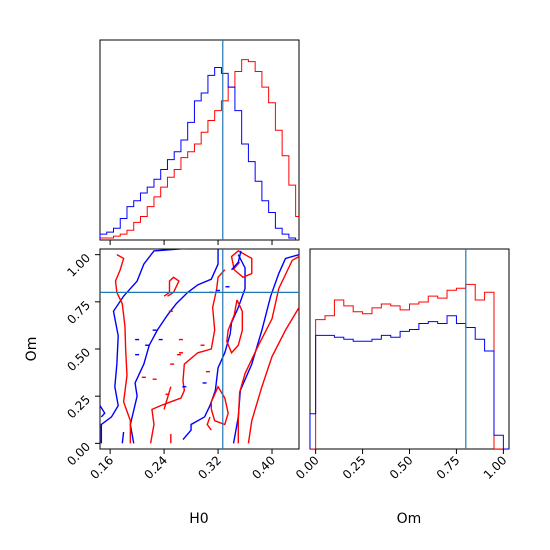  What do you see at coordinates (78, 454) in the screenshot?
I see `y-tick-label-om-0: 0.00` at bounding box center [78, 454].